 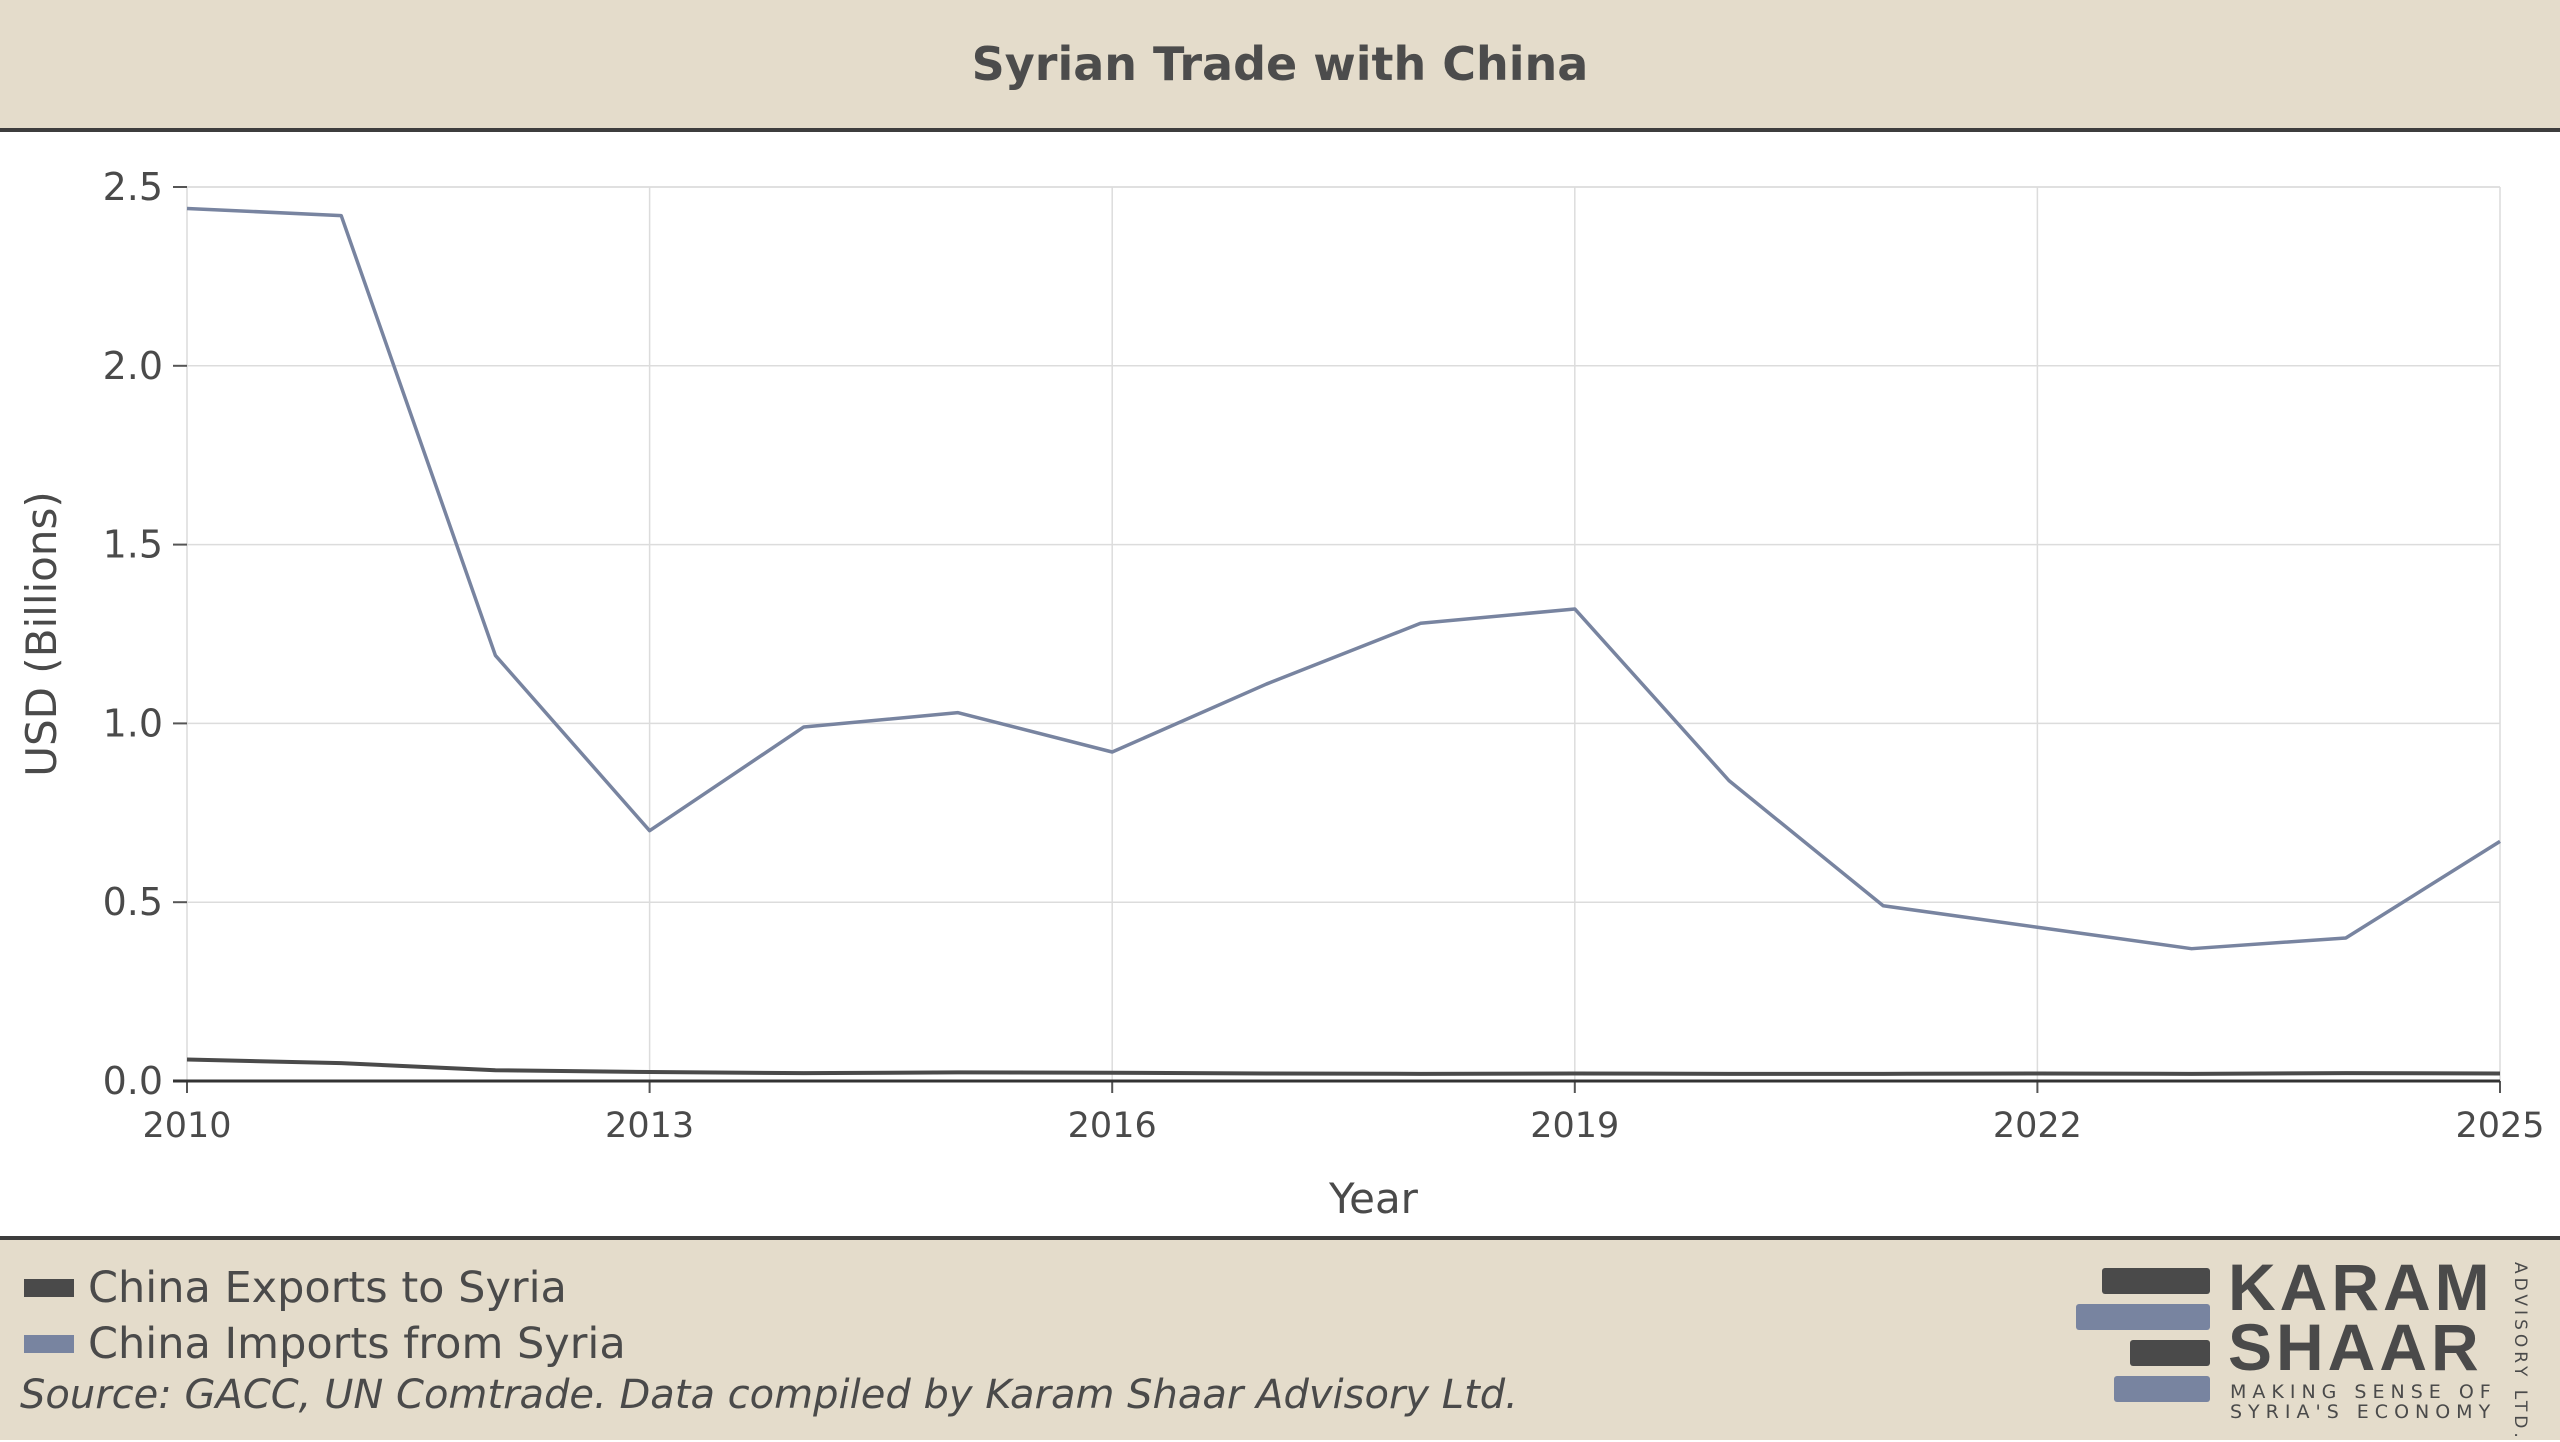 What do you see at coordinates (2355, 1347) in the screenshot?
I see `logo-word-shaar: SHAAR` at bounding box center [2355, 1347].